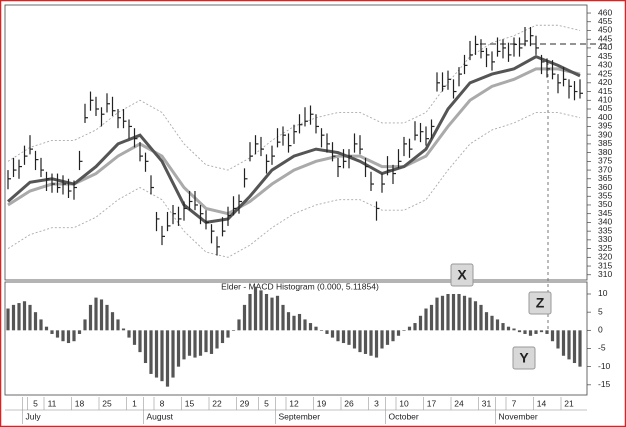 This screenshot has width=626, height=427. Describe the element at coordinates (487, 403) in the screenshot. I see `x-tick-label: 31` at that location.